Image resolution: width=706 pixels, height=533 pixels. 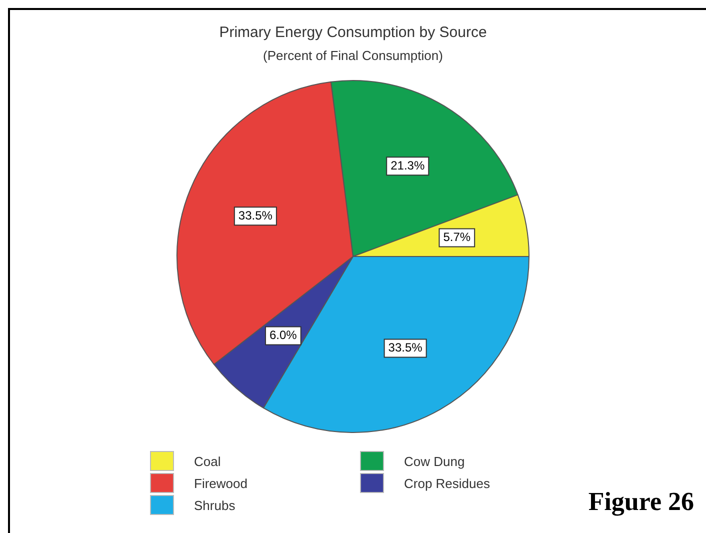 I want to click on data-label: 21.3%, so click(x=407, y=165).